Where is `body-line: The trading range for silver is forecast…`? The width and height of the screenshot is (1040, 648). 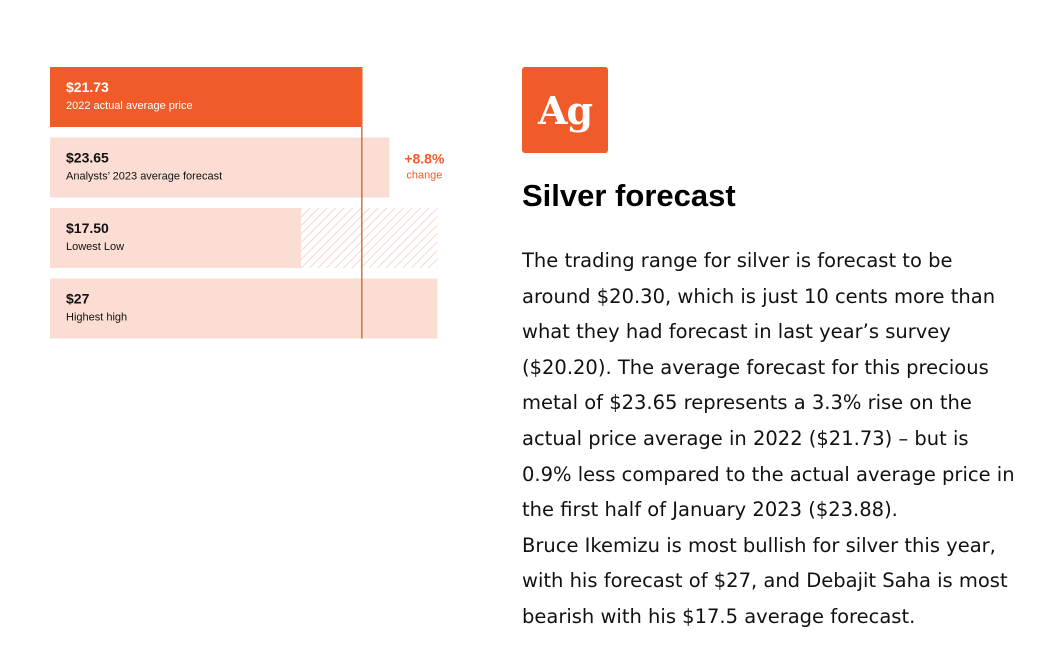
body-line: The trading range for silver is forecast… is located at coordinates (737, 260).